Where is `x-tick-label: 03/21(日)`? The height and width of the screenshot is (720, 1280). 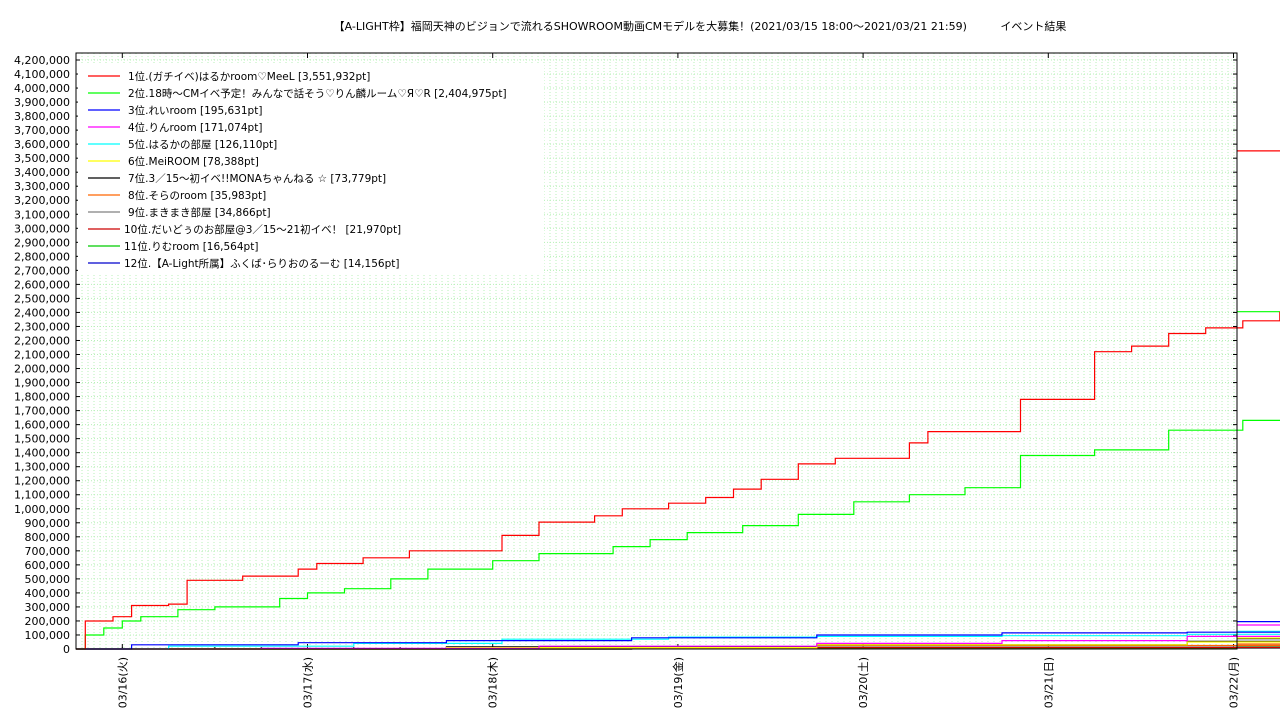 x-tick-label: 03/21(日) is located at coordinates (1048, 682).